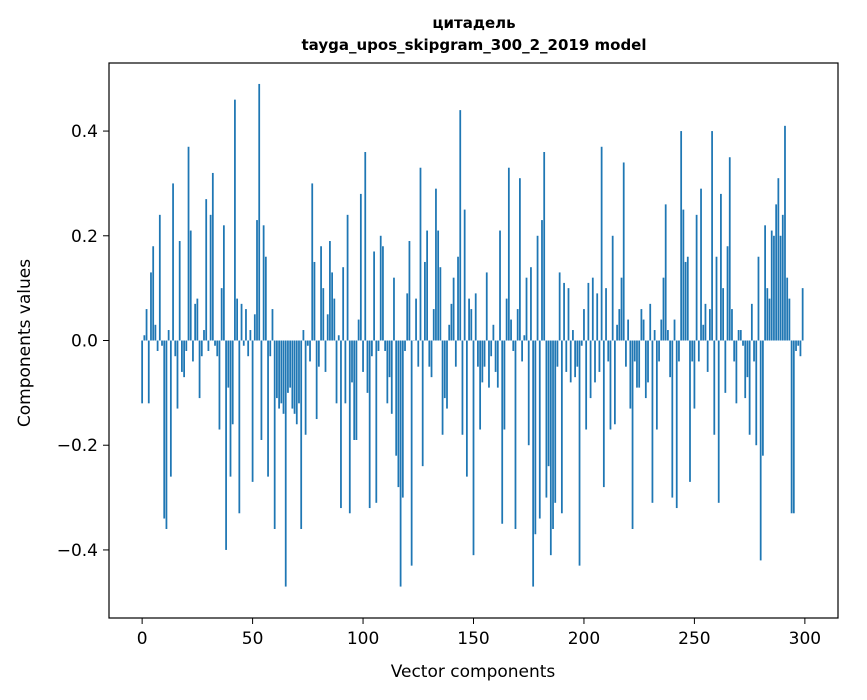  Describe the element at coordinates (474, 45) in the screenshot. I see `chart-title-line2: tayga_upos_skipgram_300_2_2019 model` at that location.